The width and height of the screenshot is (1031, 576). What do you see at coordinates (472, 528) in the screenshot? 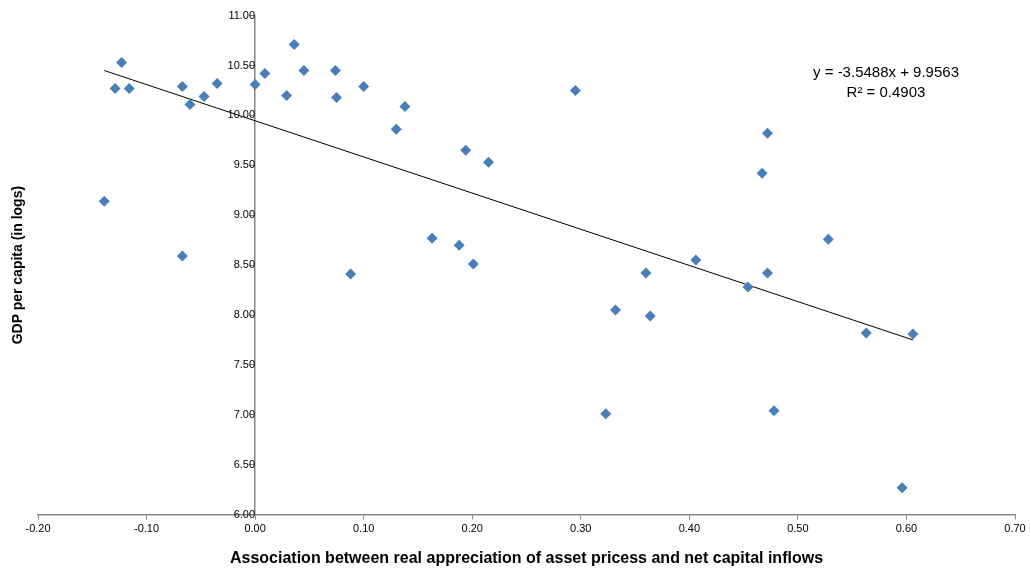
I see `x-tick-label: 0.20` at bounding box center [472, 528].